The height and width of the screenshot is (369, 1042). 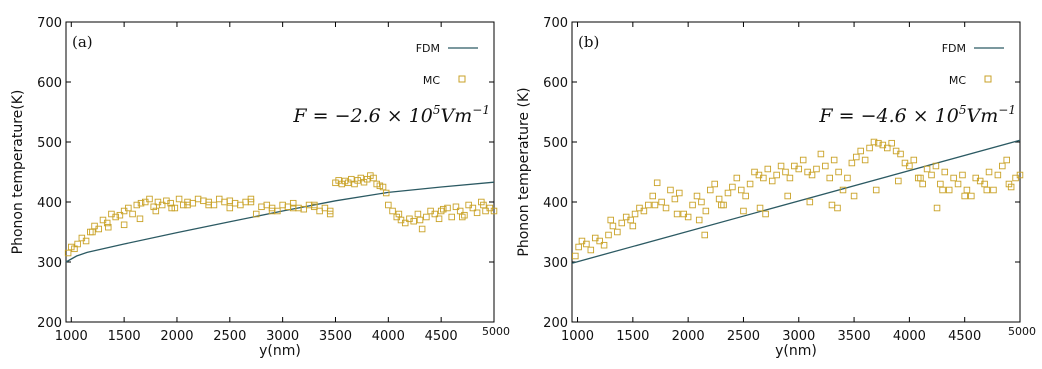 I want to click on annotation-exponent: 5, so click(x=437, y=110).